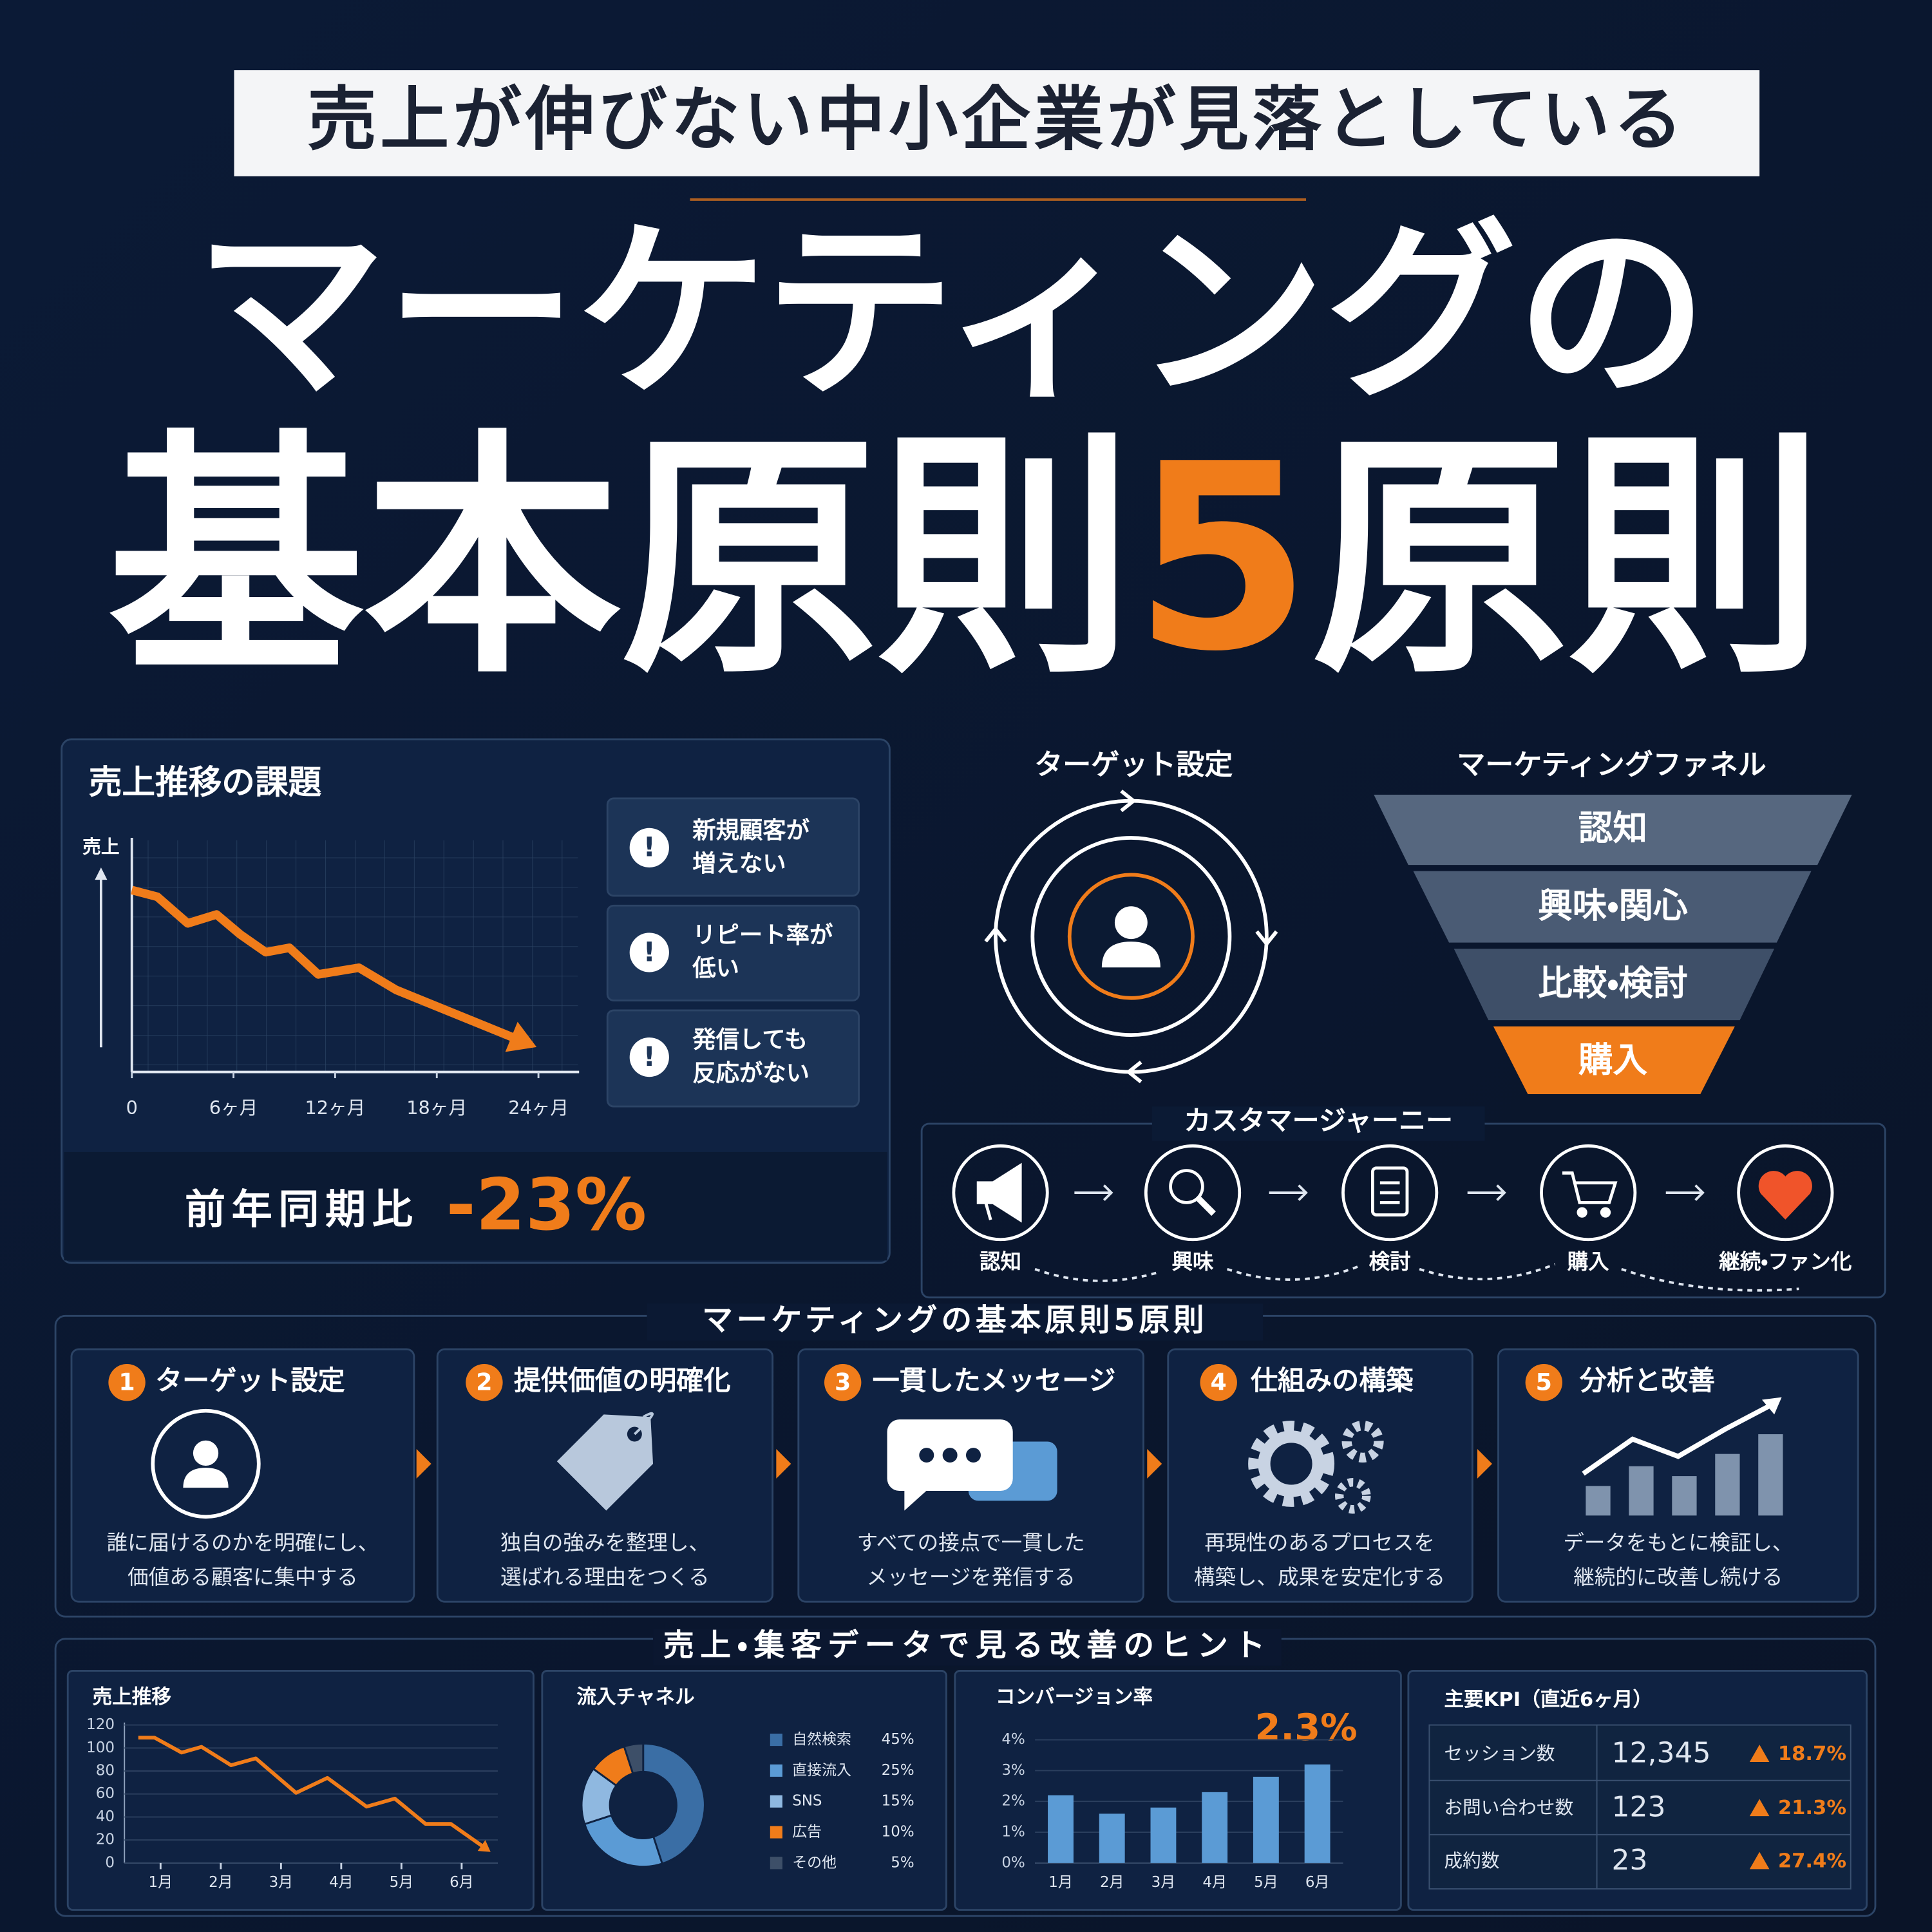 The height and width of the screenshot is (1932, 1932). I want to click on y-axis-label: 売上, so click(100, 846).